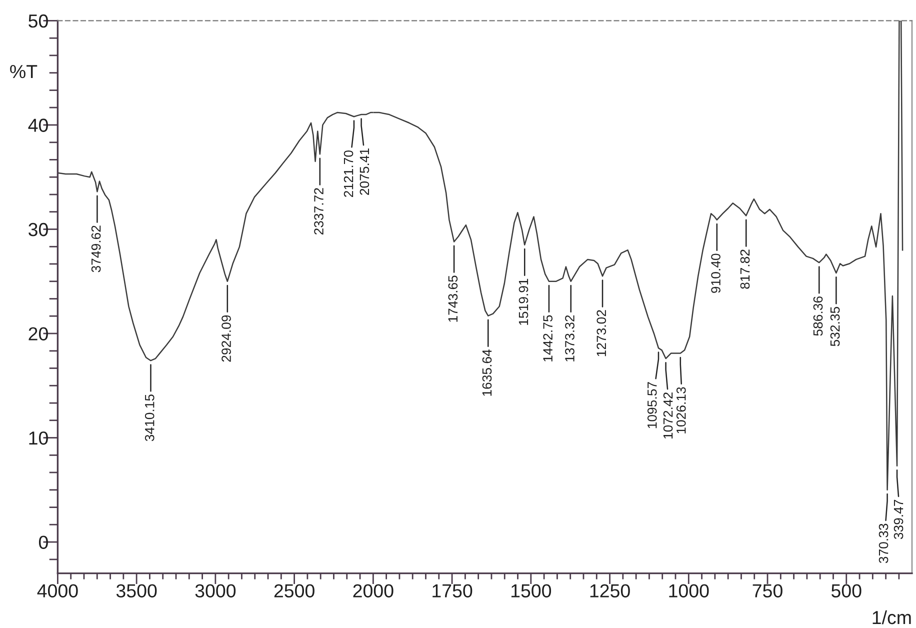  What do you see at coordinates (569, 338) in the screenshot?
I see `annotation: 1373.32` at bounding box center [569, 338].